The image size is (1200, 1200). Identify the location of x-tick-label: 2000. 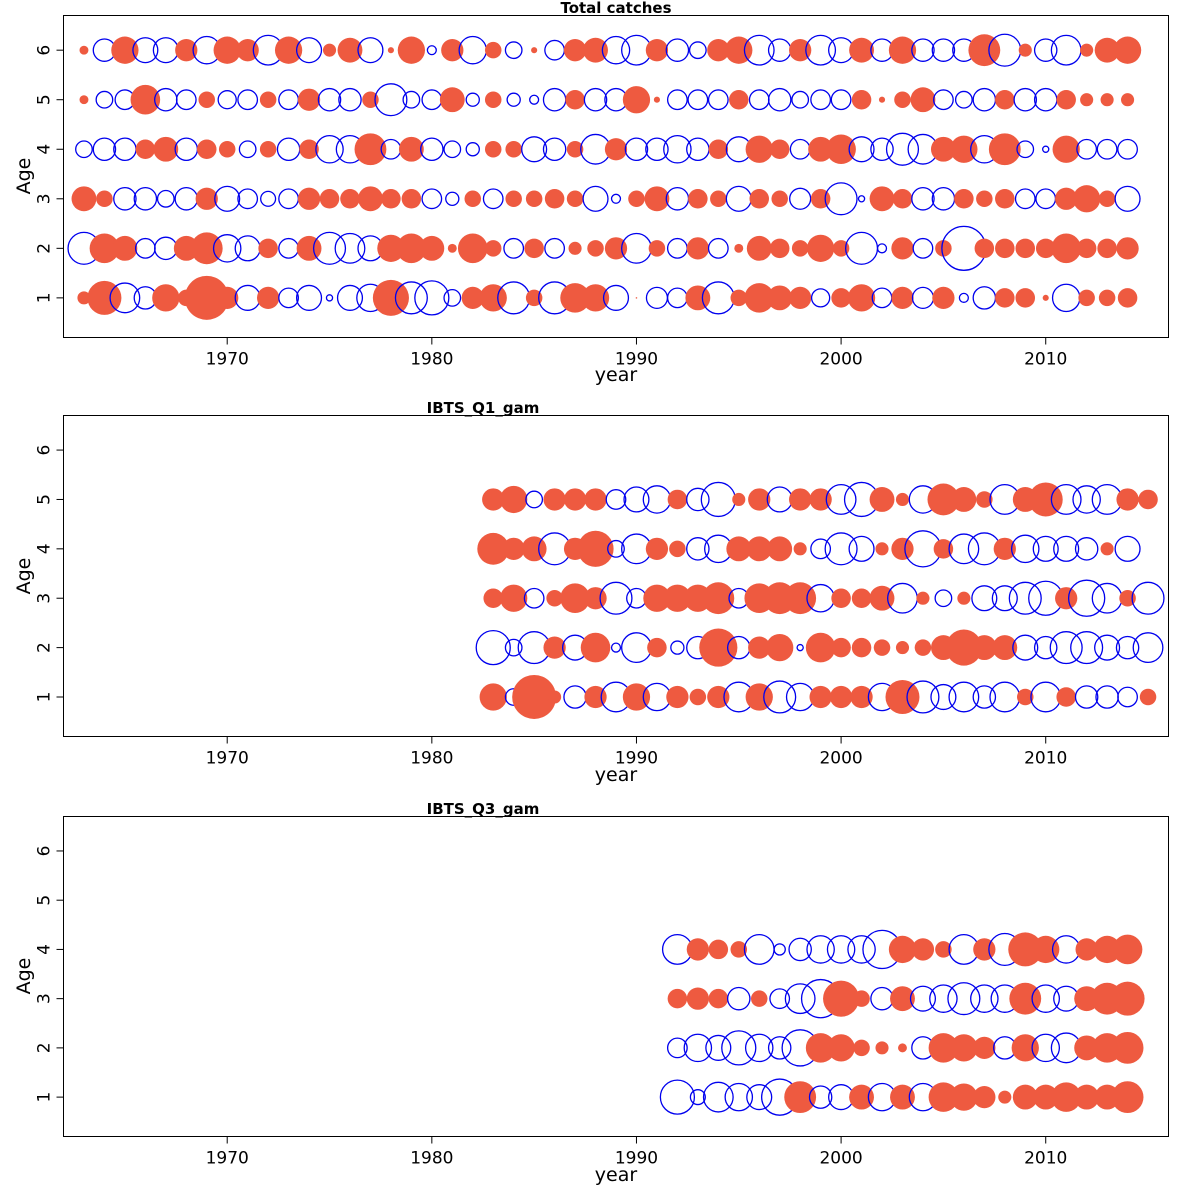
(840, 1159).